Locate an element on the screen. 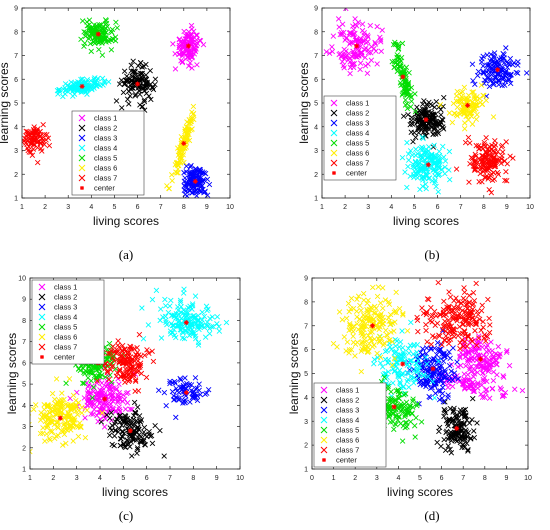 The height and width of the screenshot is (530, 550). x-tick-label: 10 is located at coordinates (528, 478).